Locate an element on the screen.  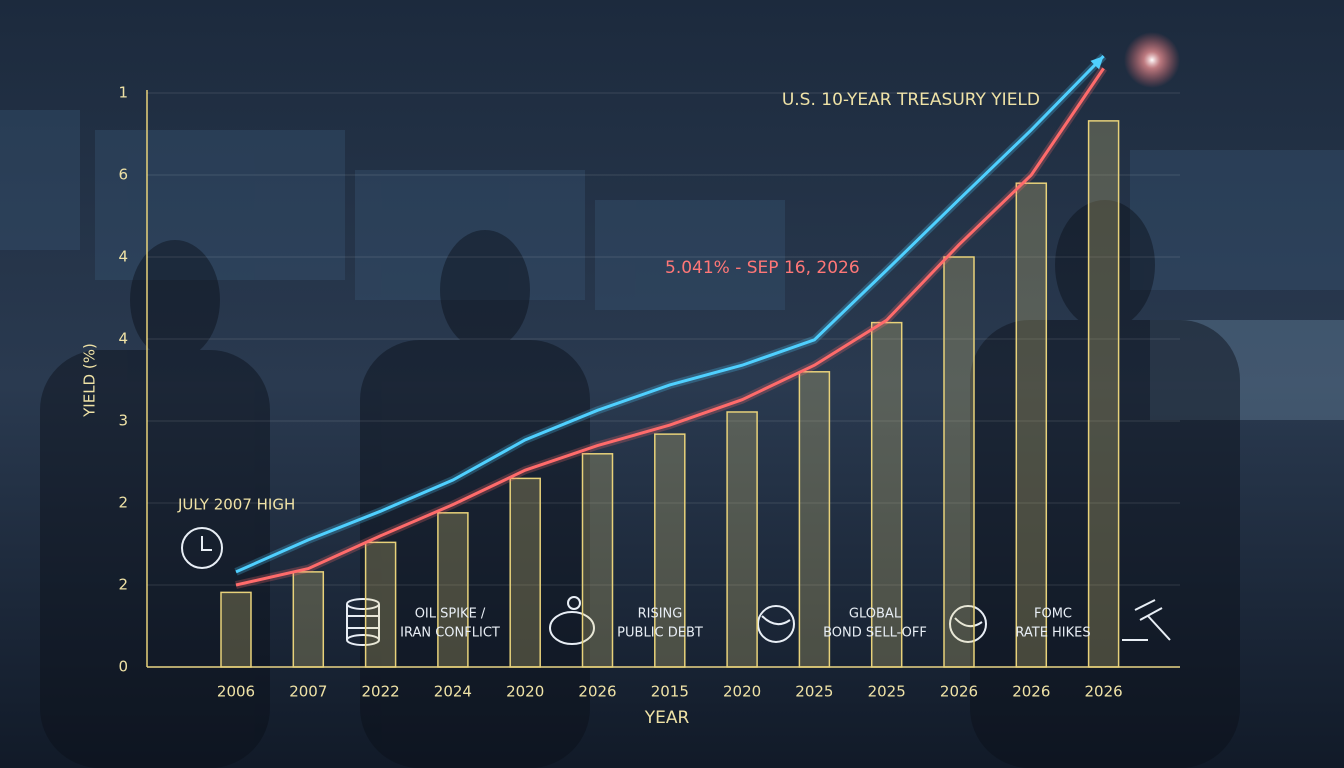
annotation: JULY 2007 HIGH is located at coordinates (236, 505).